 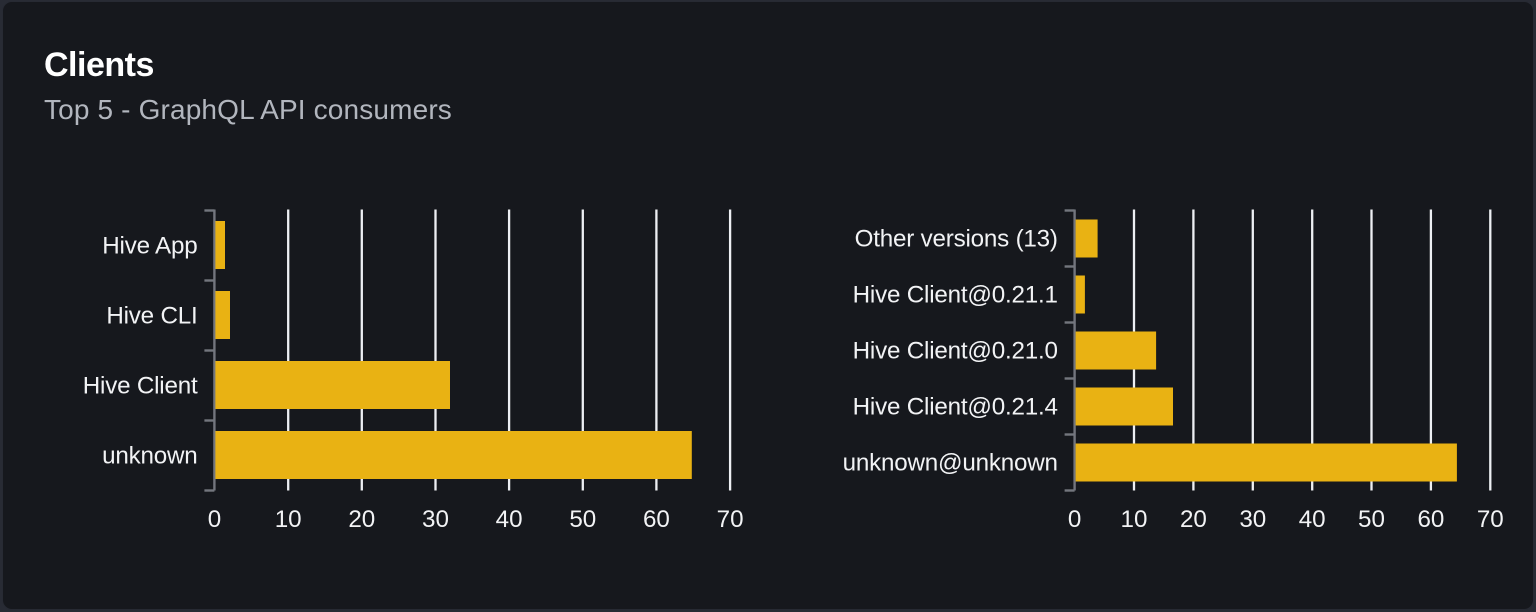 I want to click on svg-text: Hive App, so click(x=149, y=246).